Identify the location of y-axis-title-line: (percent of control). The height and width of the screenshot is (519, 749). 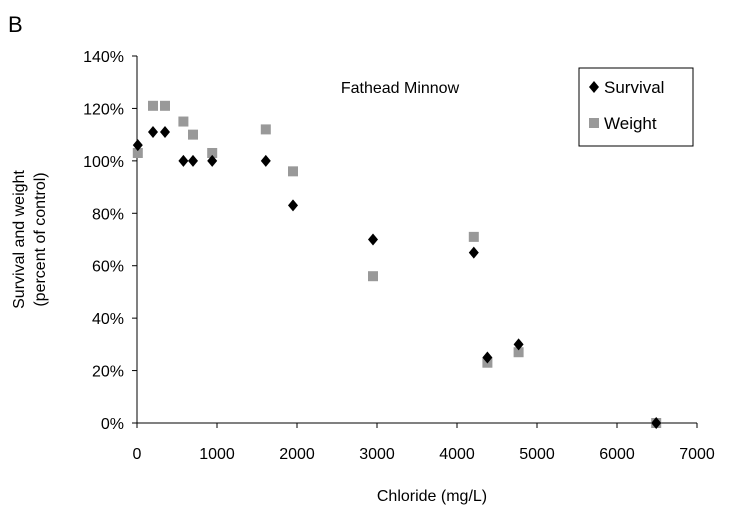
(40, 239).